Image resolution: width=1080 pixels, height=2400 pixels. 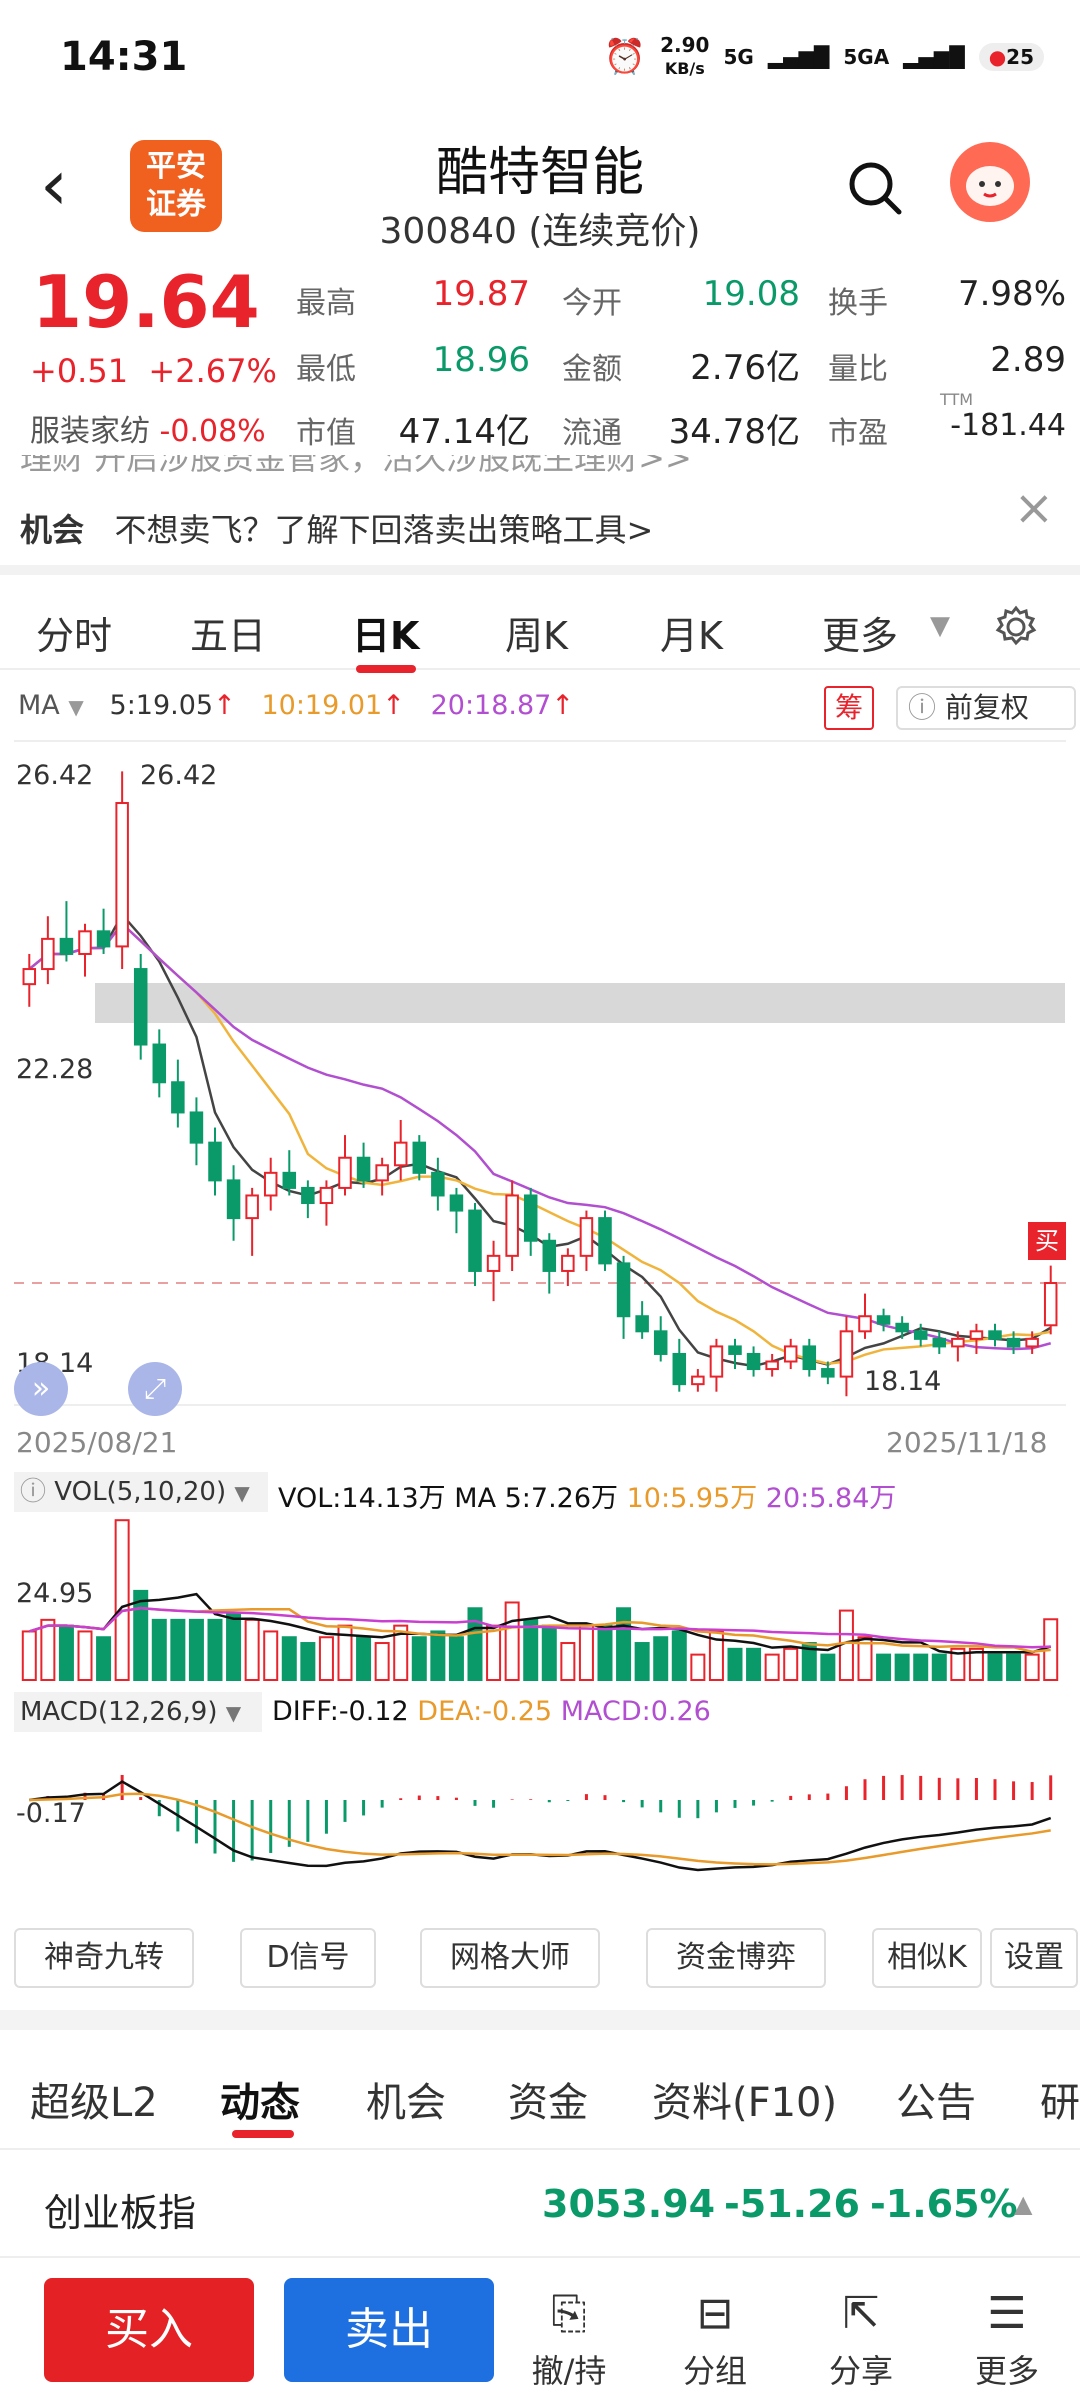 I want to click on tool-nine-turns: 神奇九转, so click(x=104, y=1958).